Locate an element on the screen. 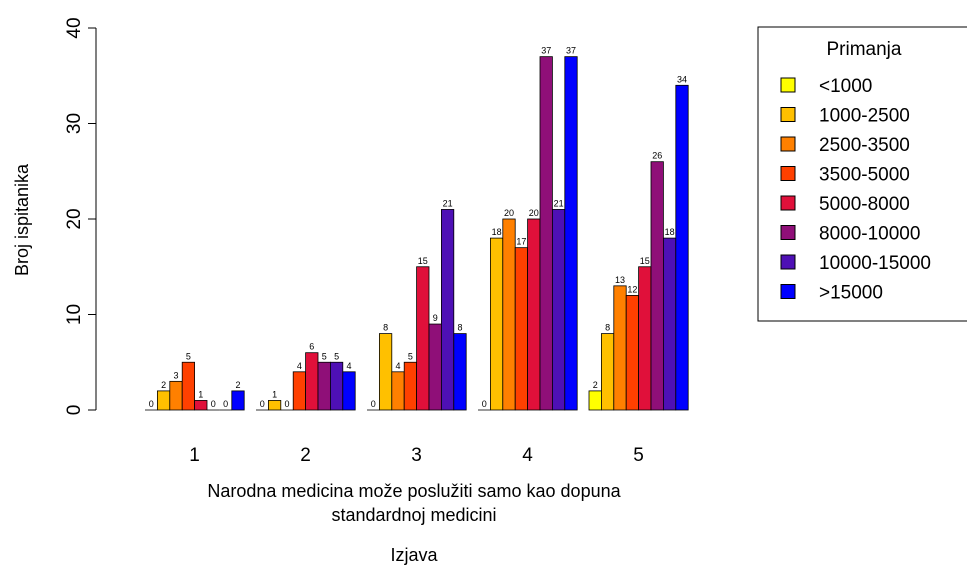 The width and height of the screenshot is (967, 571). legend-label: 1000-2500 is located at coordinates (864, 116).